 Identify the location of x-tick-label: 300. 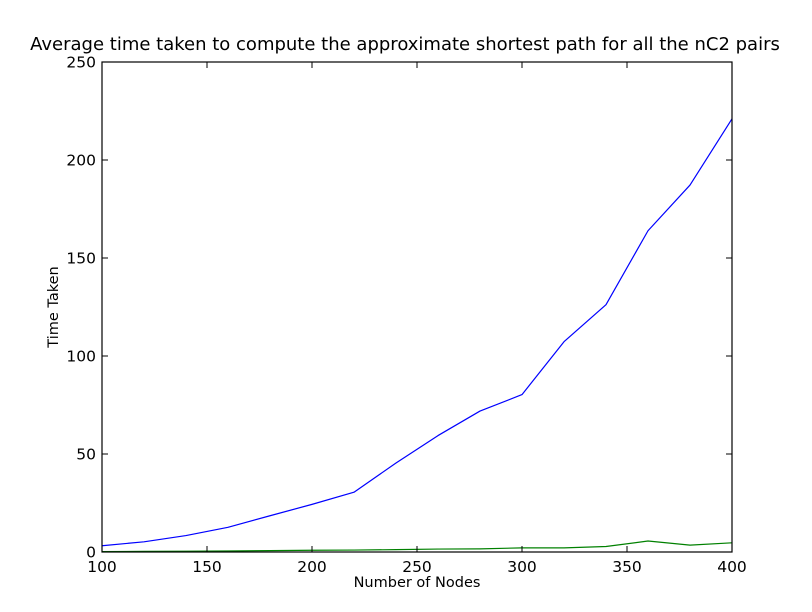
(522, 567).